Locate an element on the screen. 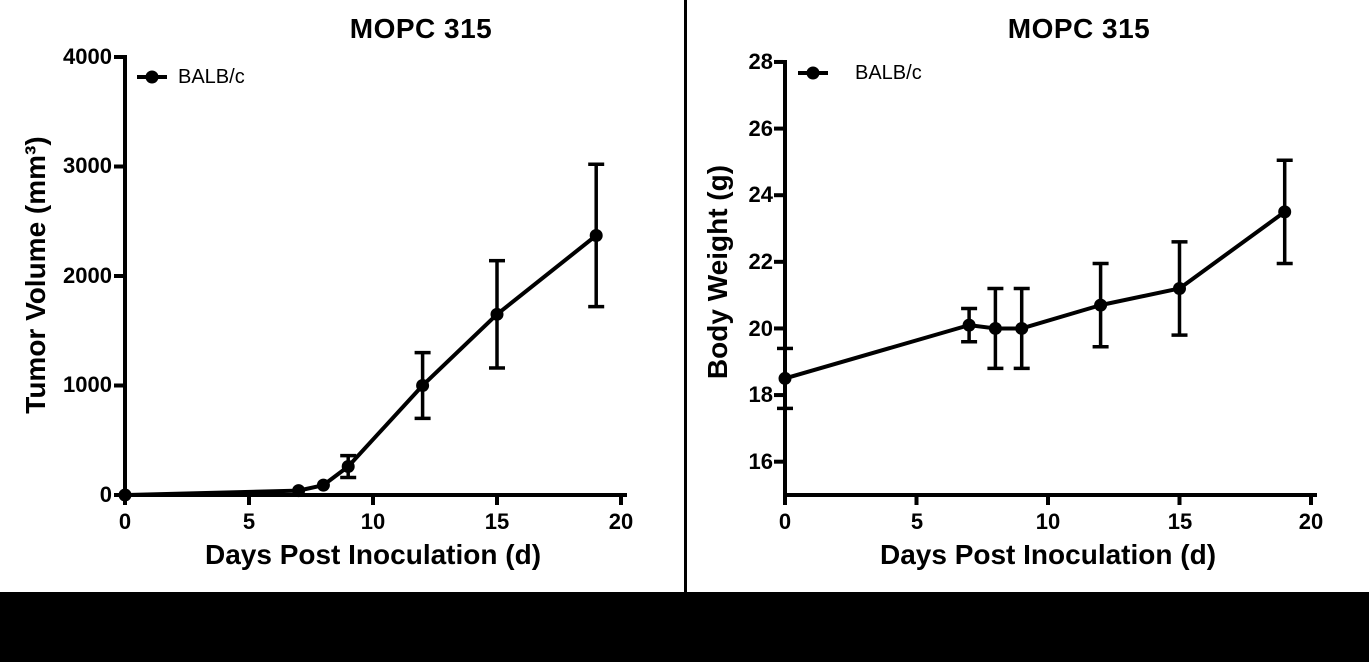 The image size is (1369, 662). y-tick-label: 24 is located at coordinates (760, 194).